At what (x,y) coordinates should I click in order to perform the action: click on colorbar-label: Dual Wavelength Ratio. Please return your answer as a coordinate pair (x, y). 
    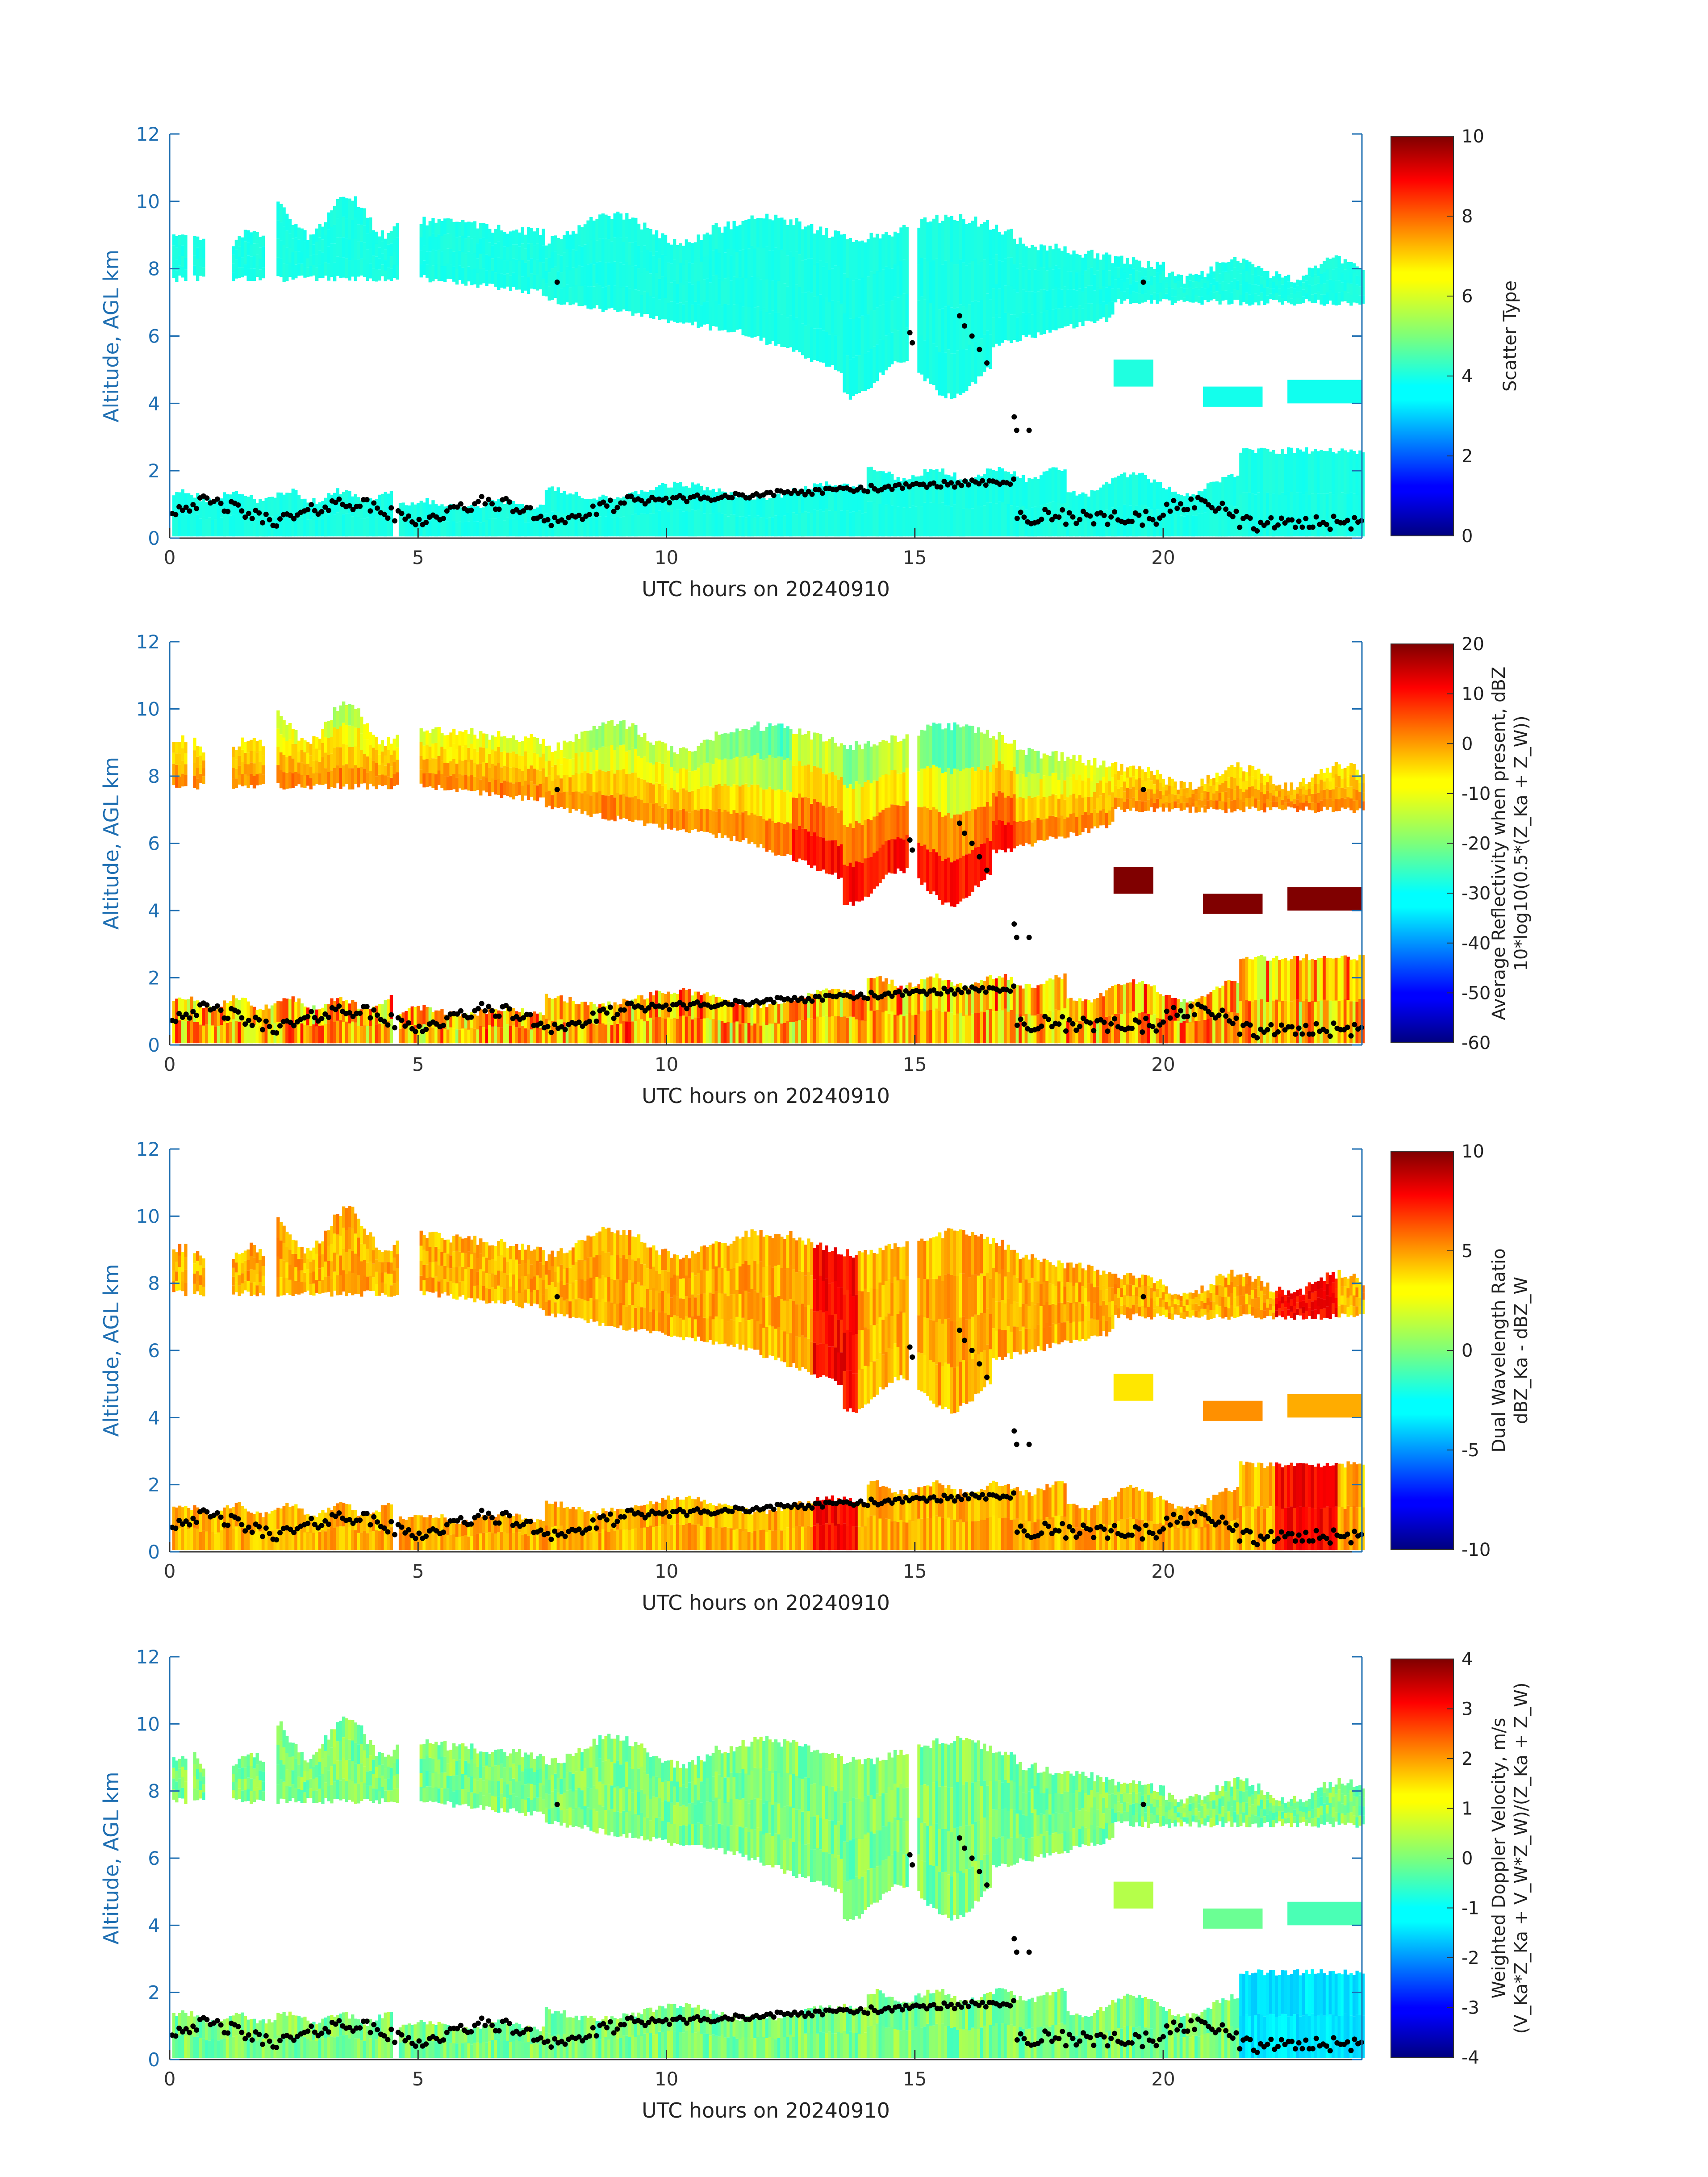
    Looking at the image, I should click on (1499, 1350).